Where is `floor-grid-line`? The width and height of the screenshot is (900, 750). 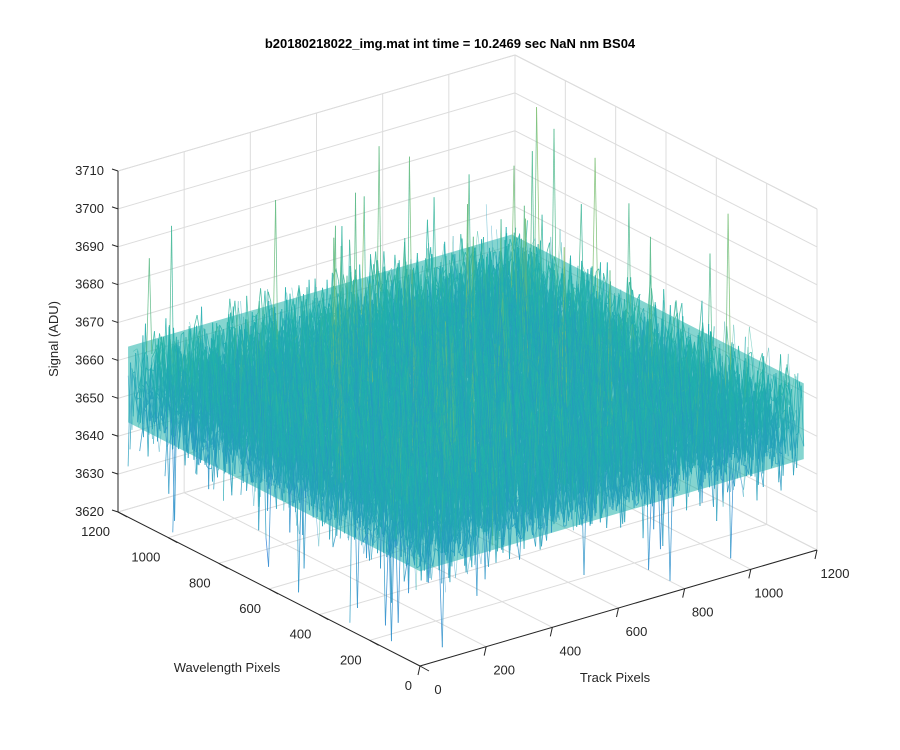
floor-grid-line is located at coordinates (568, 582).